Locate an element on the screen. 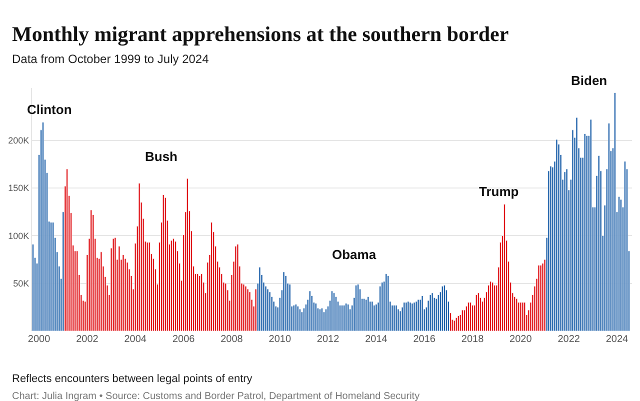 The height and width of the screenshot is (401, 640). chart-subtitle: Data from October 1999 to July 2024 is located at coordinates (111, 59).